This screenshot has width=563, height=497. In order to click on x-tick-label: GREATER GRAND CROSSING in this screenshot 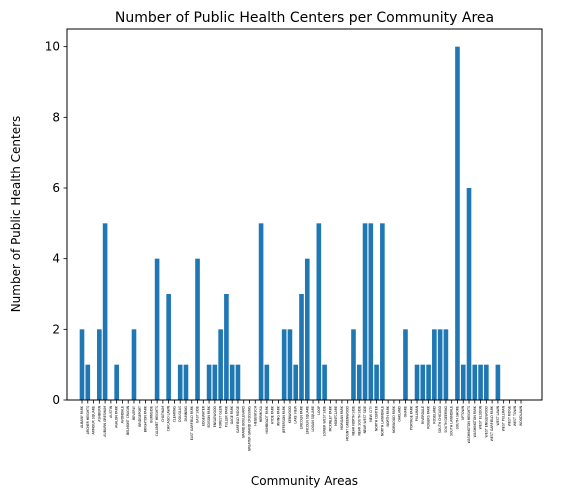, I will do `click(250, 428)`.